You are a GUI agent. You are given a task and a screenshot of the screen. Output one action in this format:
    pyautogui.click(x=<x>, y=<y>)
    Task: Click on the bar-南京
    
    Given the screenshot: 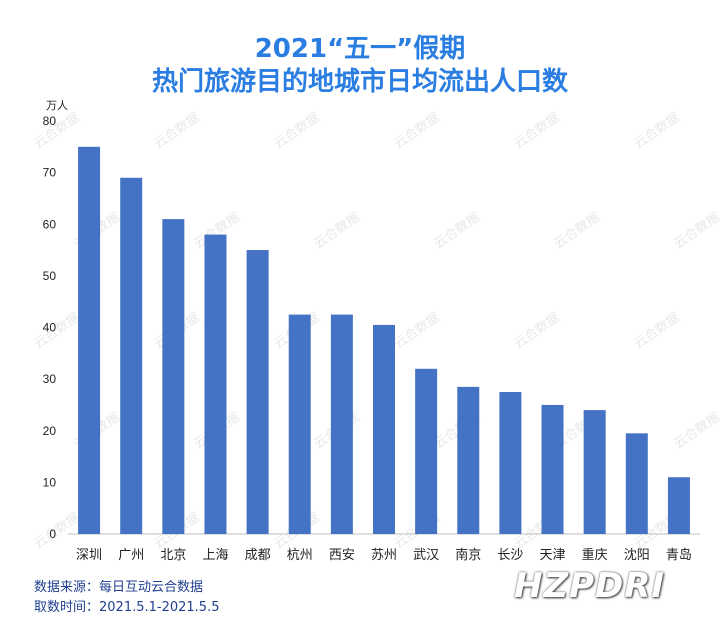 What is the action you would take?
    pyautogui.click(x=468, y=460)
    